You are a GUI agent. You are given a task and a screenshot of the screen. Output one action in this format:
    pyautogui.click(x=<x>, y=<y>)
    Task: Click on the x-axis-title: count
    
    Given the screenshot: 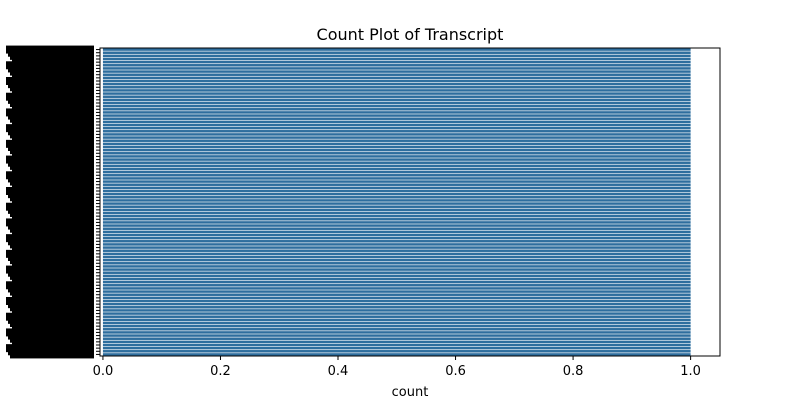 What is the action you would take?
    pyautogui.click(x=410, y=392)
    